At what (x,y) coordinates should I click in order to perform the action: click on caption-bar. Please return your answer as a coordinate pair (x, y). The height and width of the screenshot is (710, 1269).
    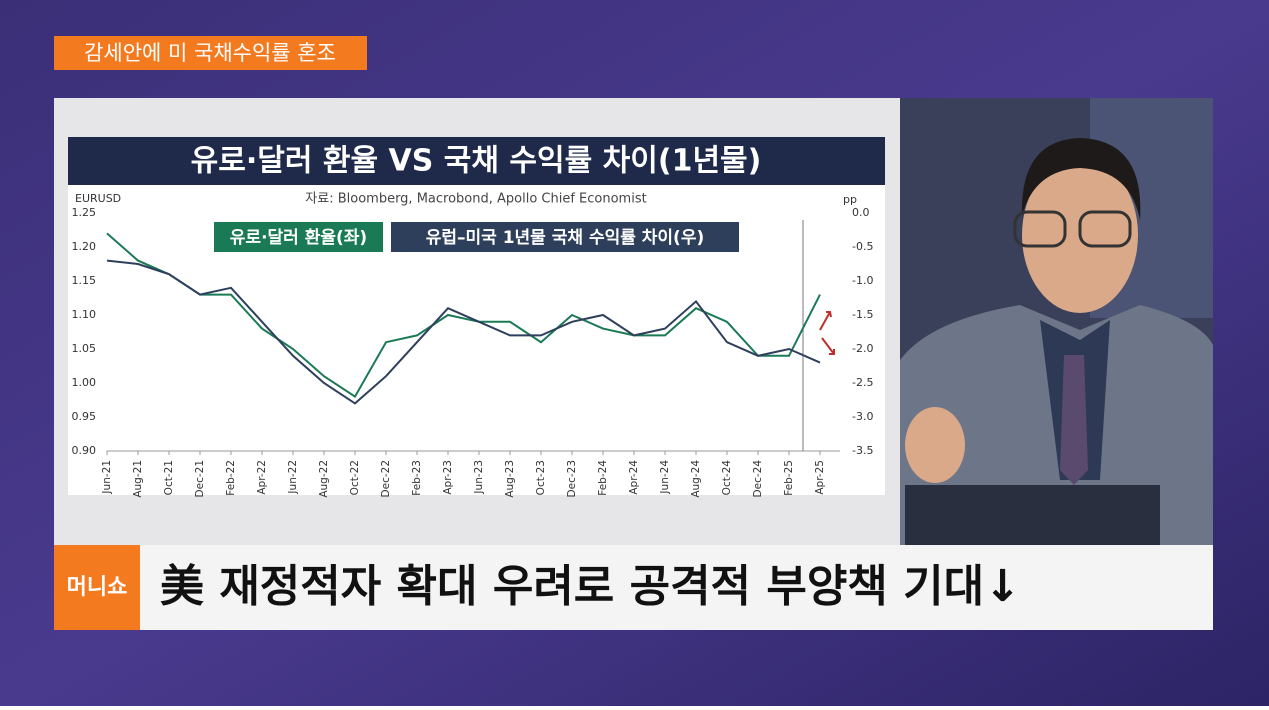
    Looking at the image, I should click on (676, 587).